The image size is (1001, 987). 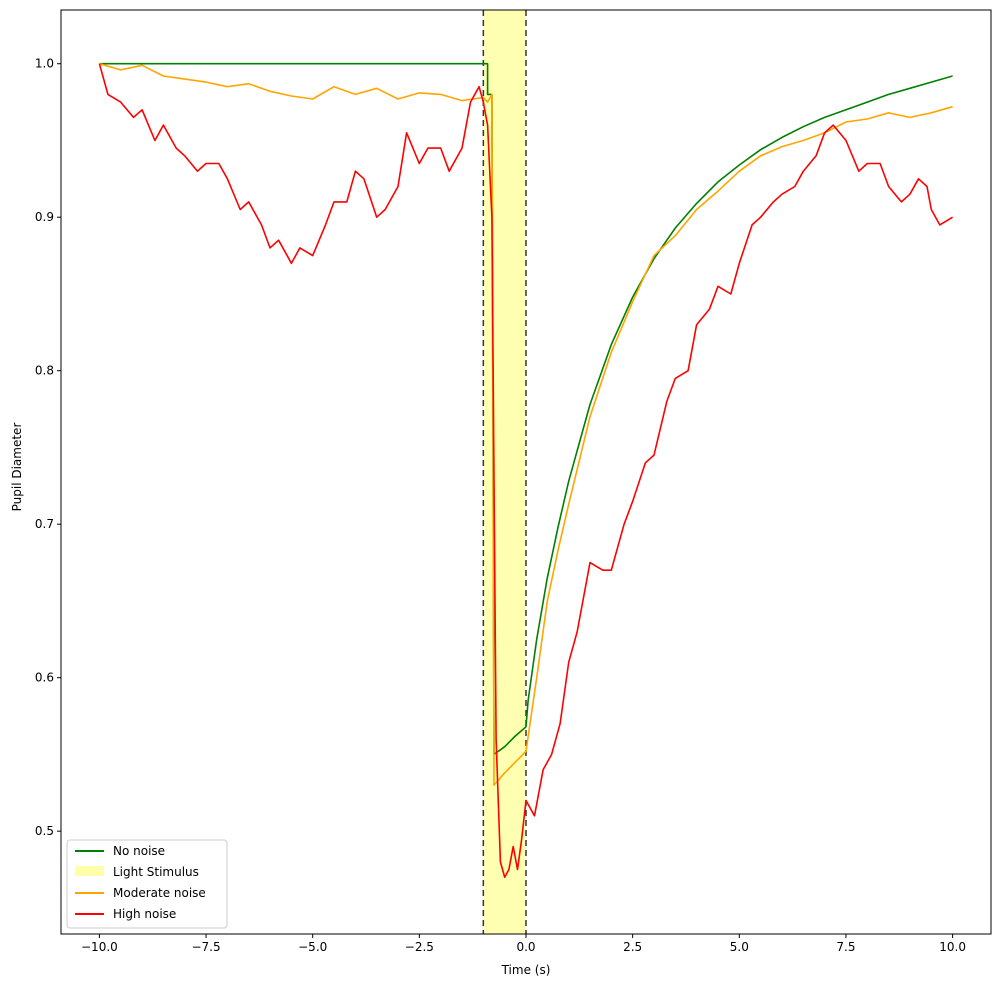 I want to click on y-tick-label: 0.8, so click(x=44, y=371).